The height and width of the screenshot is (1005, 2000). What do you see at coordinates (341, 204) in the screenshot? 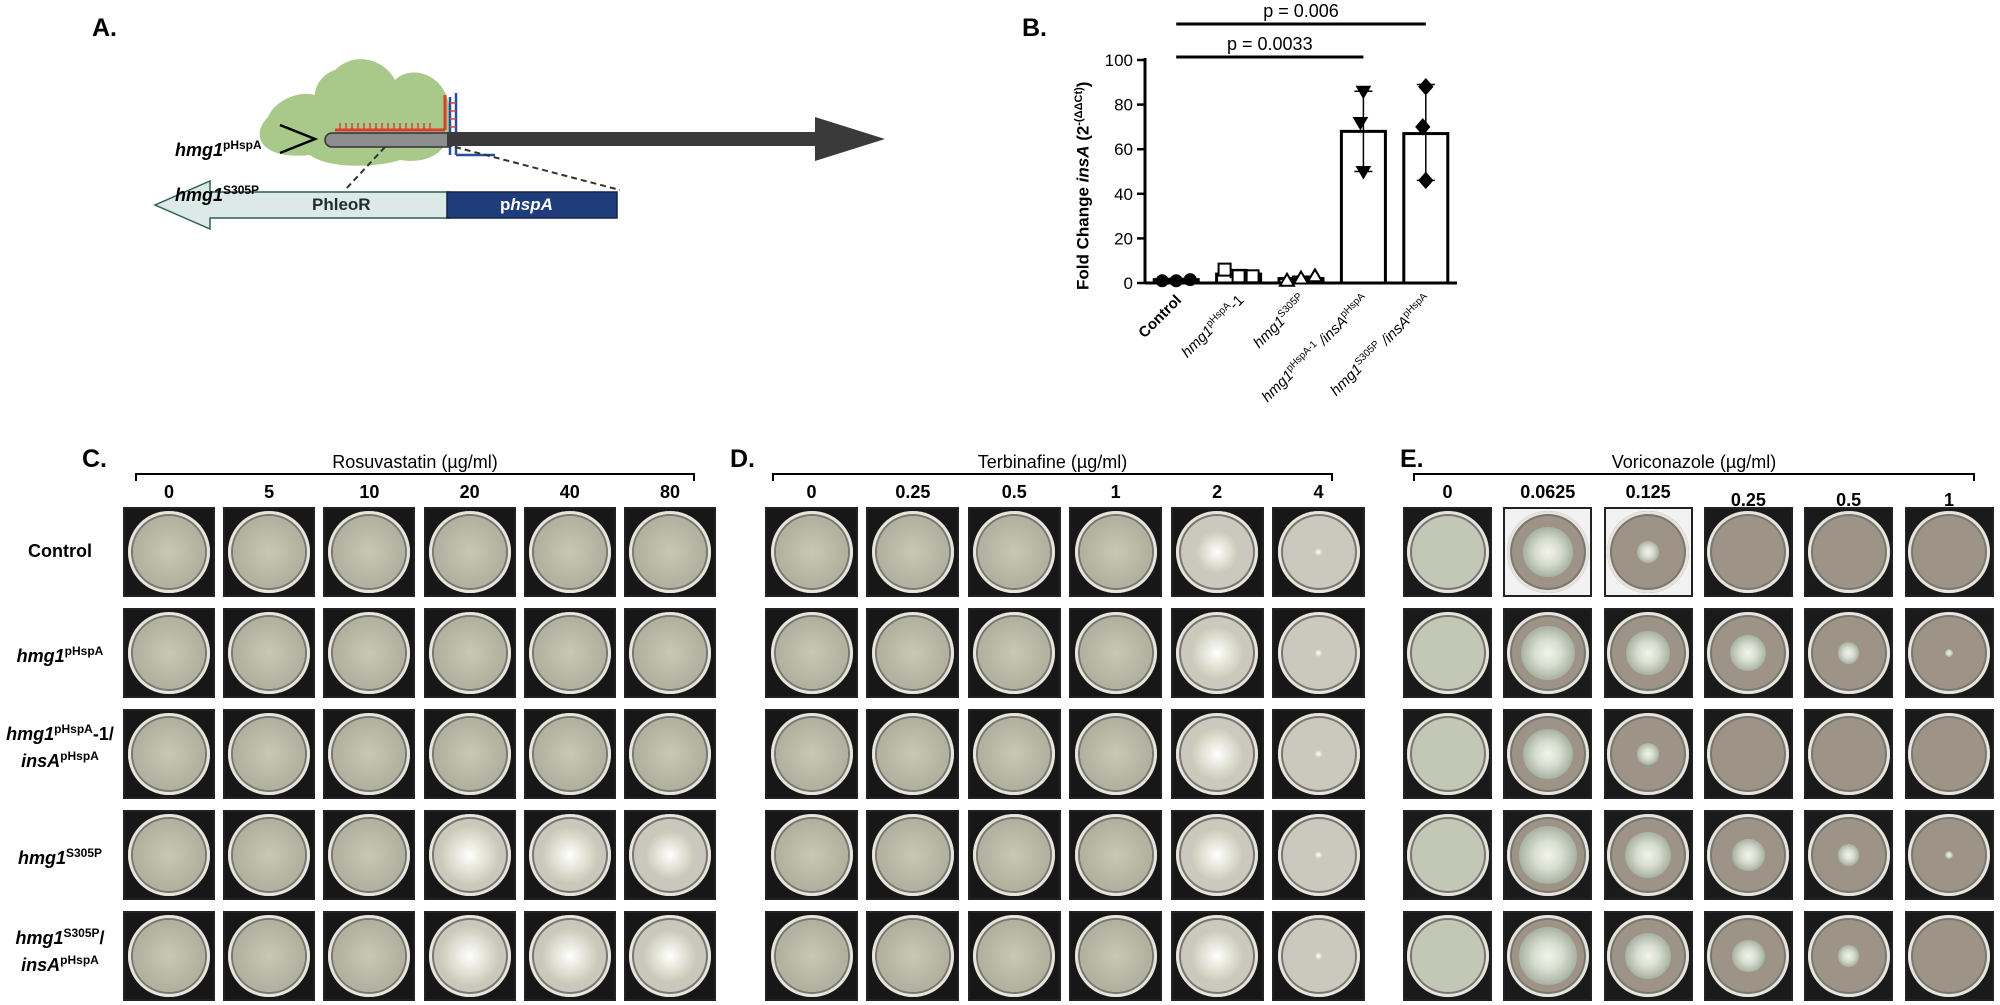
I see `label-phleor: PhleoR` at bounding box center [341, 204].